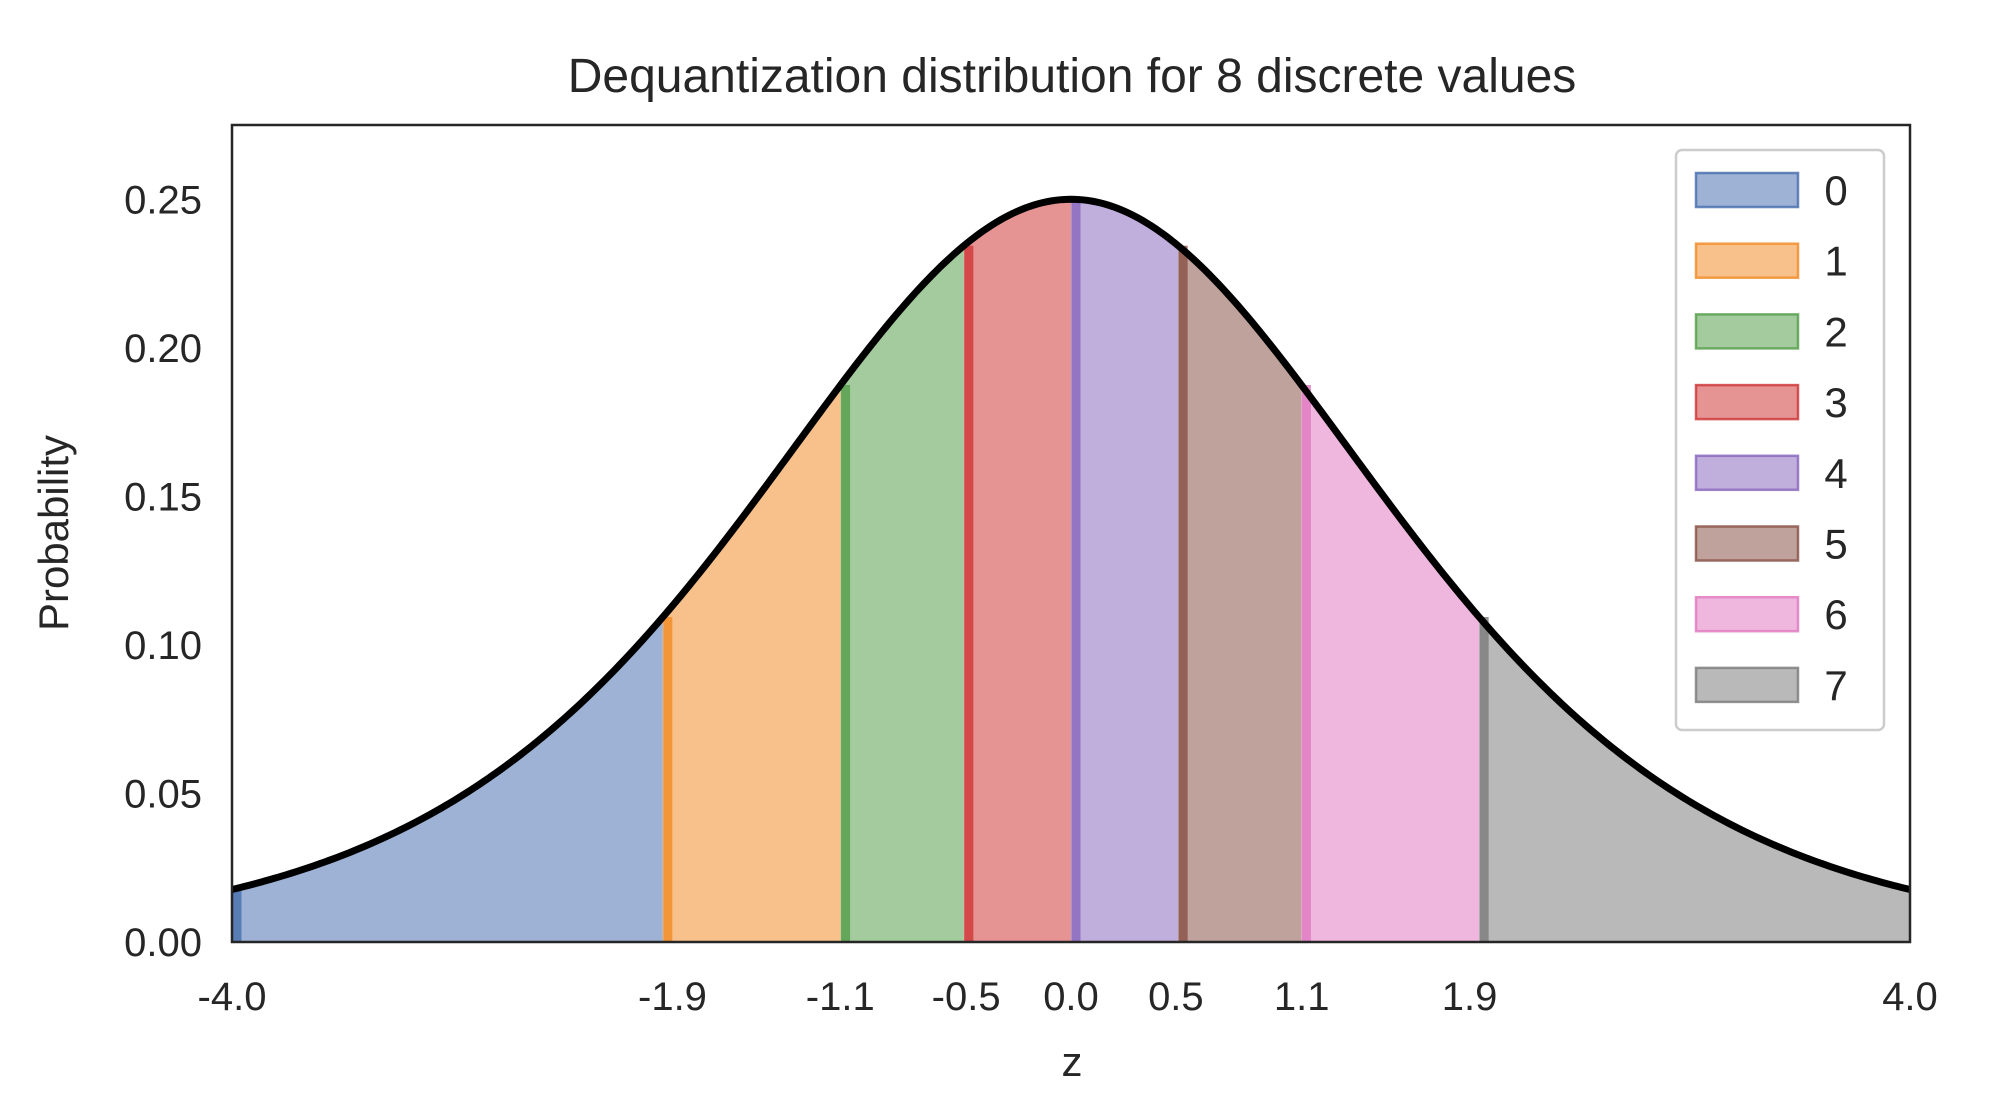  What do you see at coordinates (1072, 1061) in the screenshot?
I see `x-axis-label: z` at bounding box center [1072, 1061].